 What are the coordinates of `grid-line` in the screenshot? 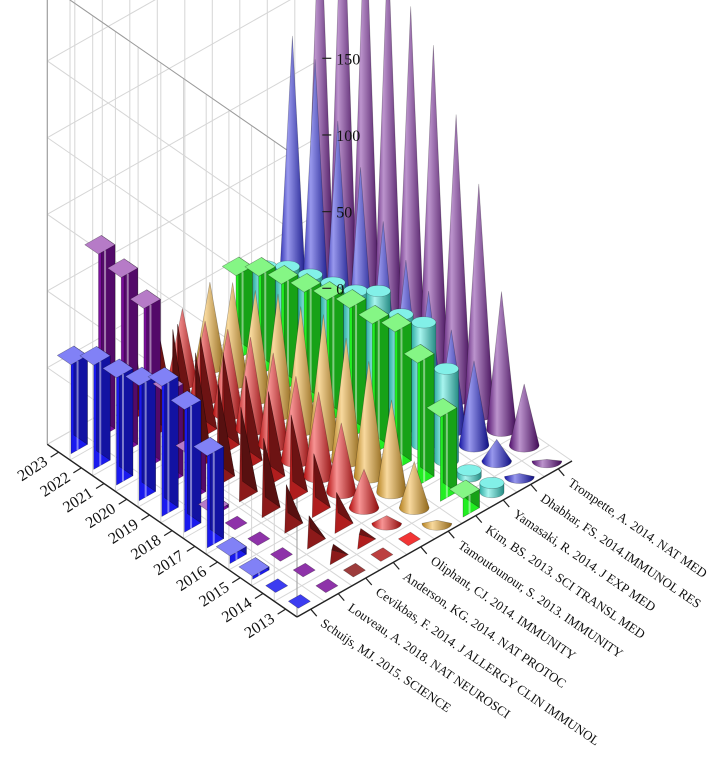 It's located at (172, 147).